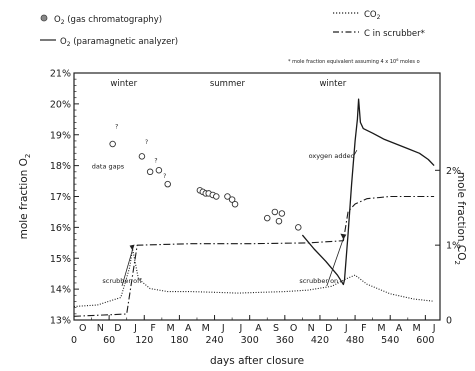 The image size is (475, 371). Describe the element at coordinates (60, 135) in the screenshot. I see `y-left-tick-label: 19%` at that location.